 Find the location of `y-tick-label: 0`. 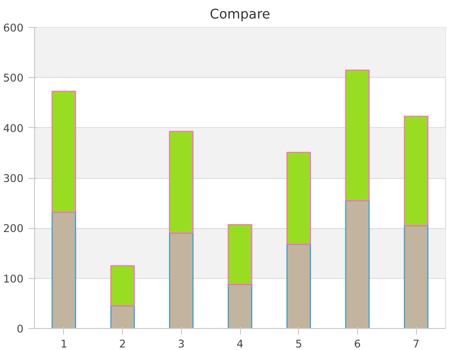

y-tick-label: 0 is located at coordinates (20, 329).